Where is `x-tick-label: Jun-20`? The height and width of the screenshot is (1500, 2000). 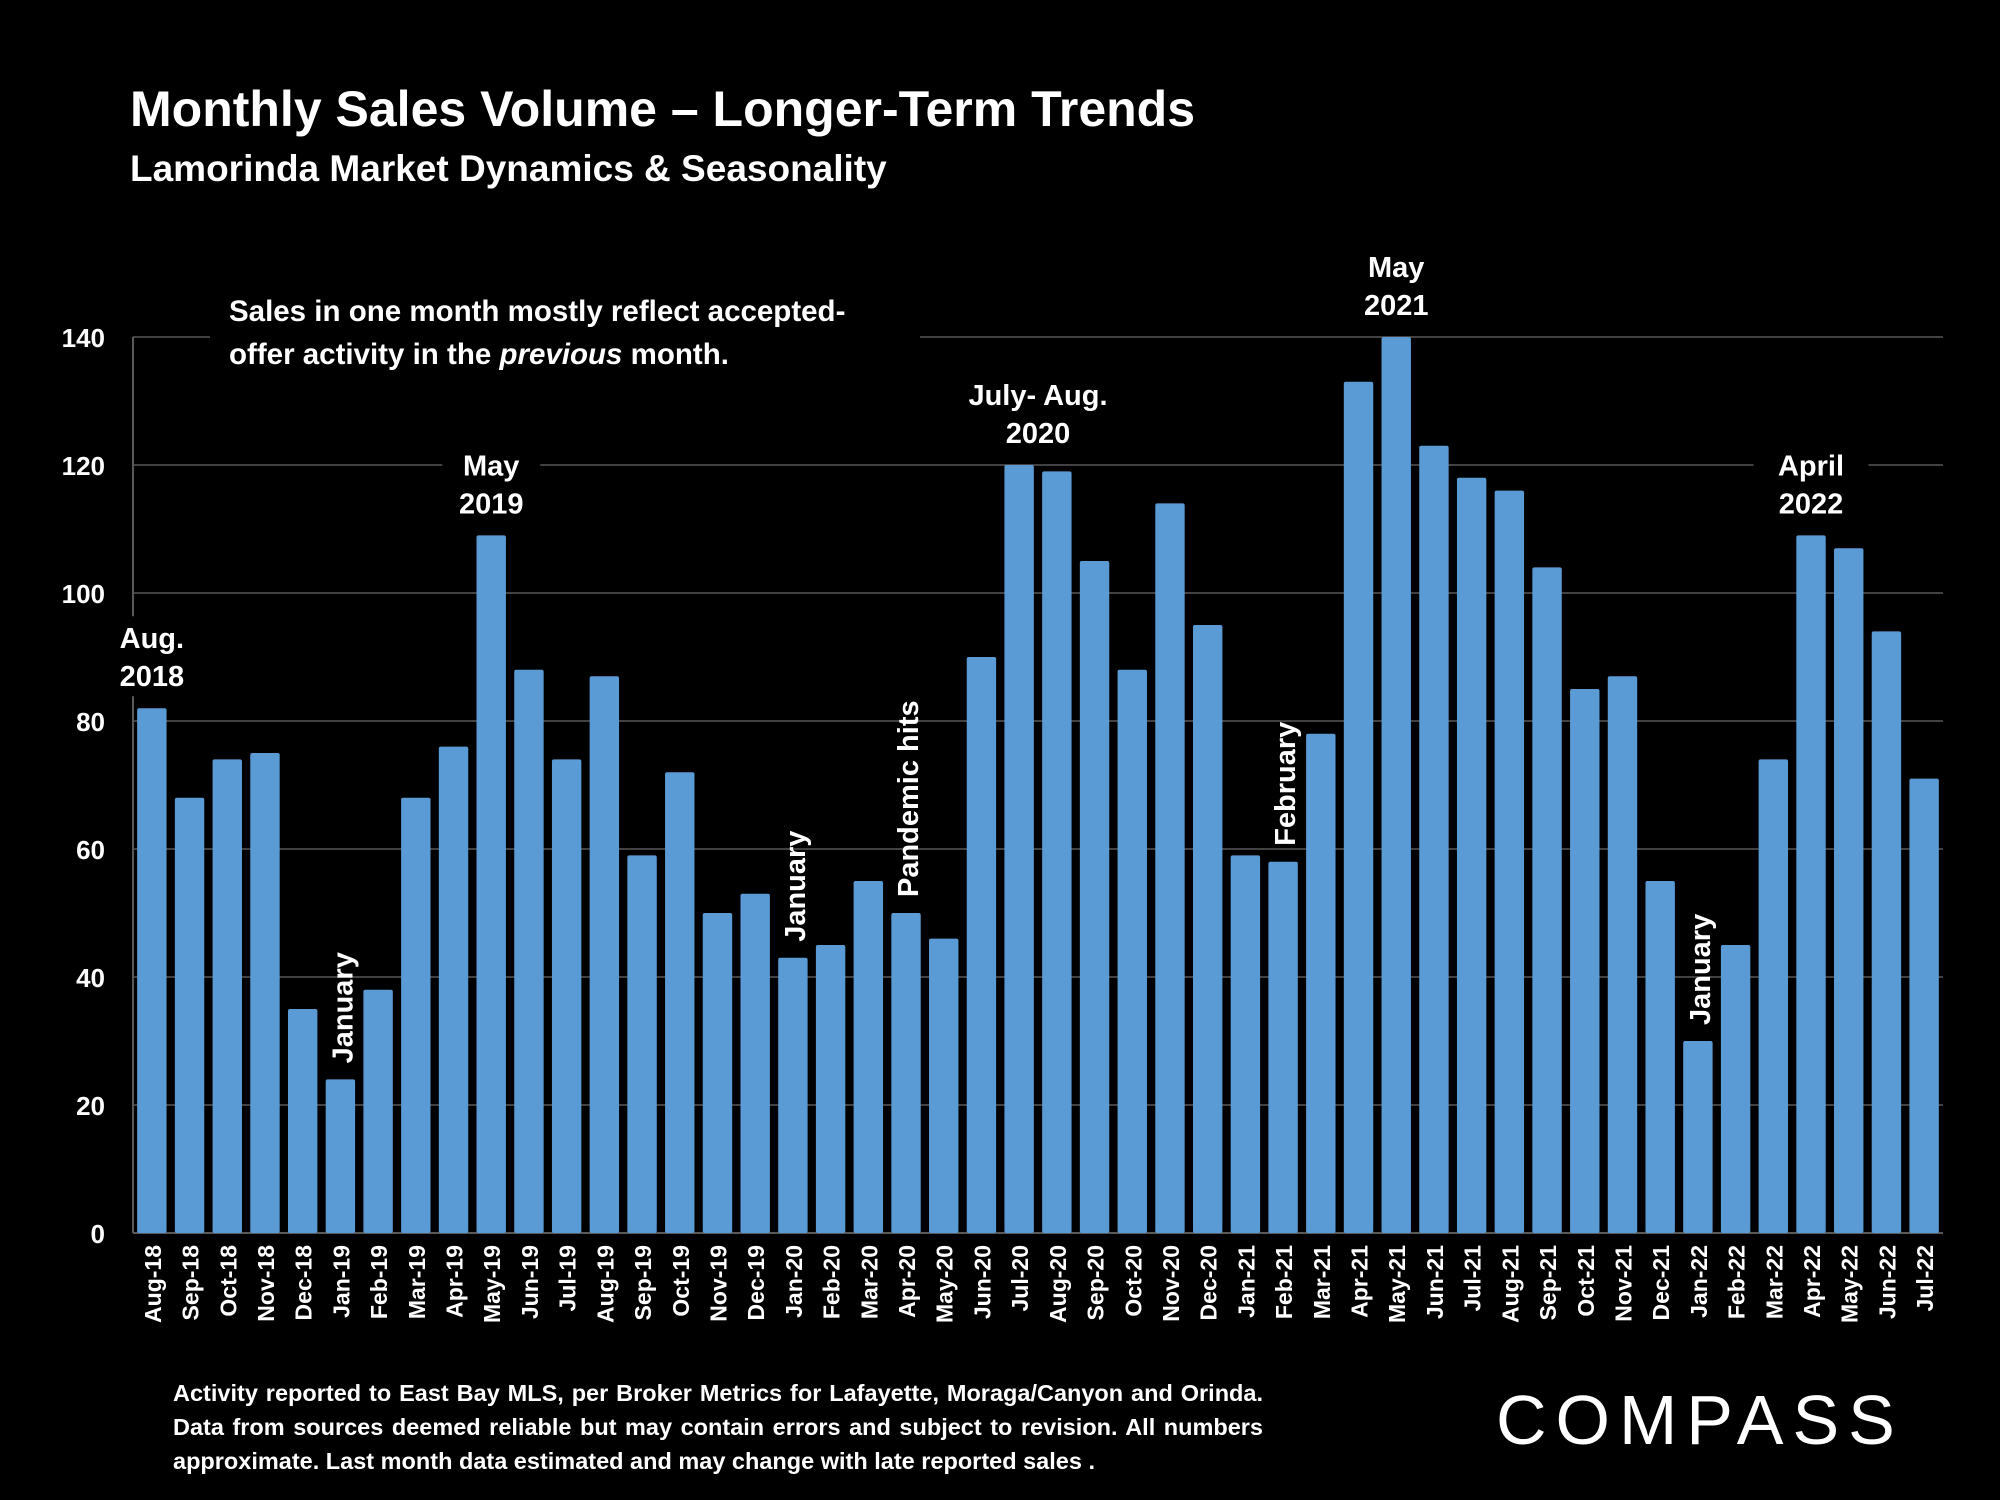
x-tick-label: Jun-20 is located at coordinates (982, 1282).